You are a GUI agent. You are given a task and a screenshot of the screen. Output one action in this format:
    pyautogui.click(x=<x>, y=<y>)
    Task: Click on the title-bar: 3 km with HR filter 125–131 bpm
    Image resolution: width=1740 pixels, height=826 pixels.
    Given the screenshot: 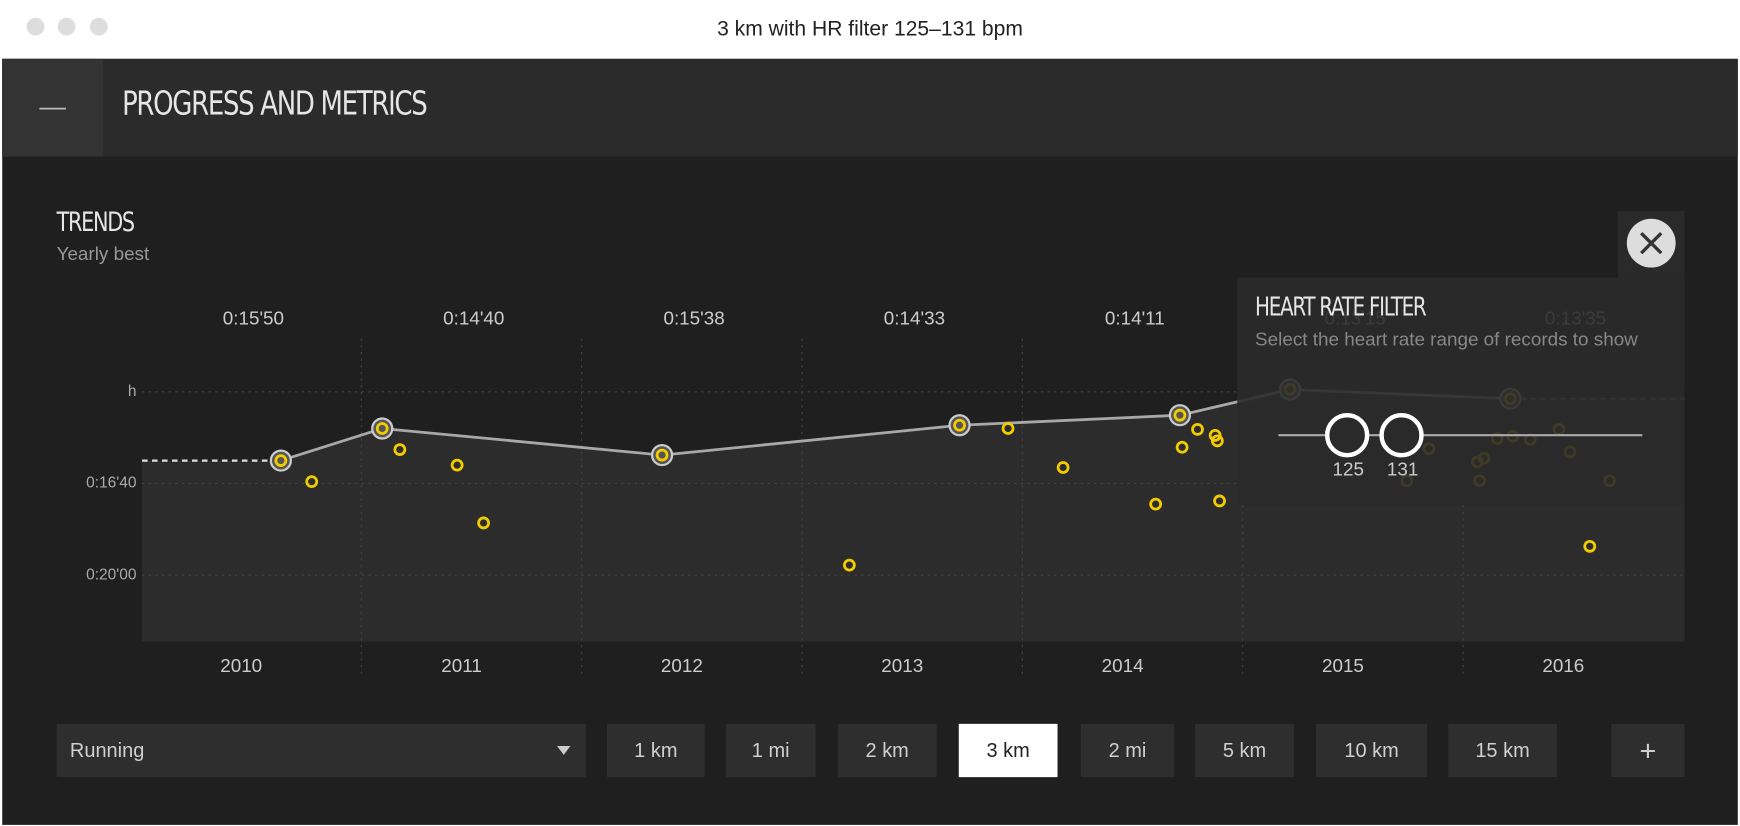 What is the action you would take?
    pyautogui.click(x=870, y=29)
    